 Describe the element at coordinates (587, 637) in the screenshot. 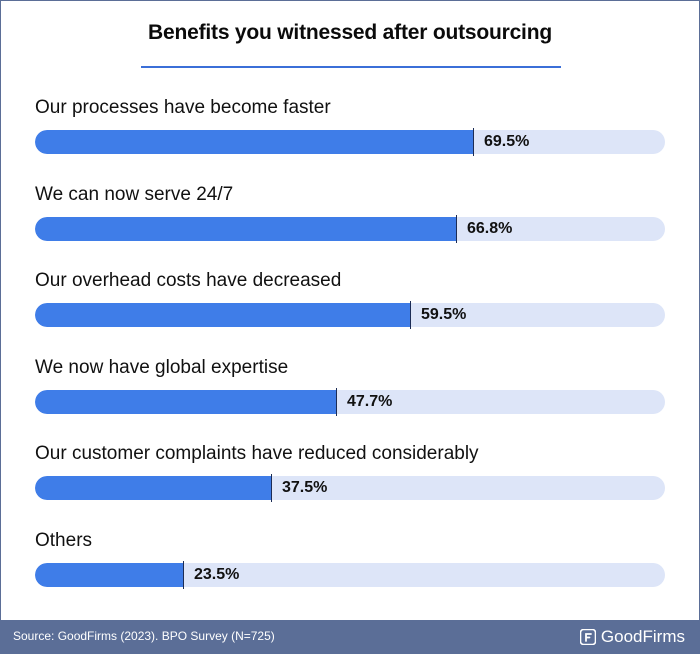

I see `goodfirms-logo-icon` at that location.